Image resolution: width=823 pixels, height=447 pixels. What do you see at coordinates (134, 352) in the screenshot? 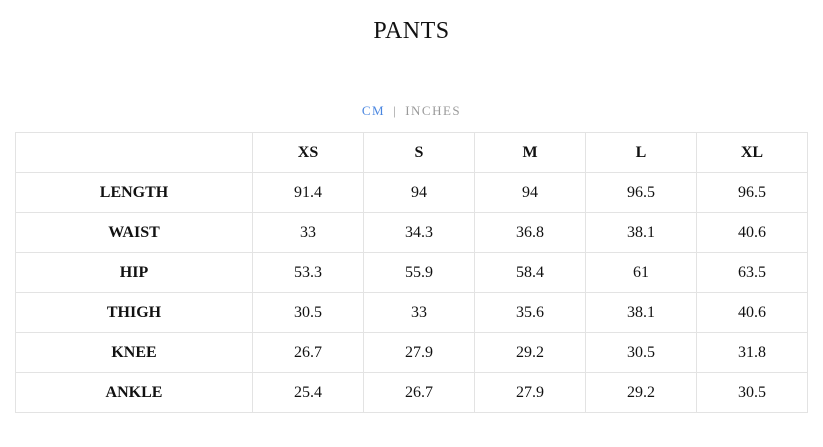
I see `row-label: KNEE` at bounding box center [134, 352].